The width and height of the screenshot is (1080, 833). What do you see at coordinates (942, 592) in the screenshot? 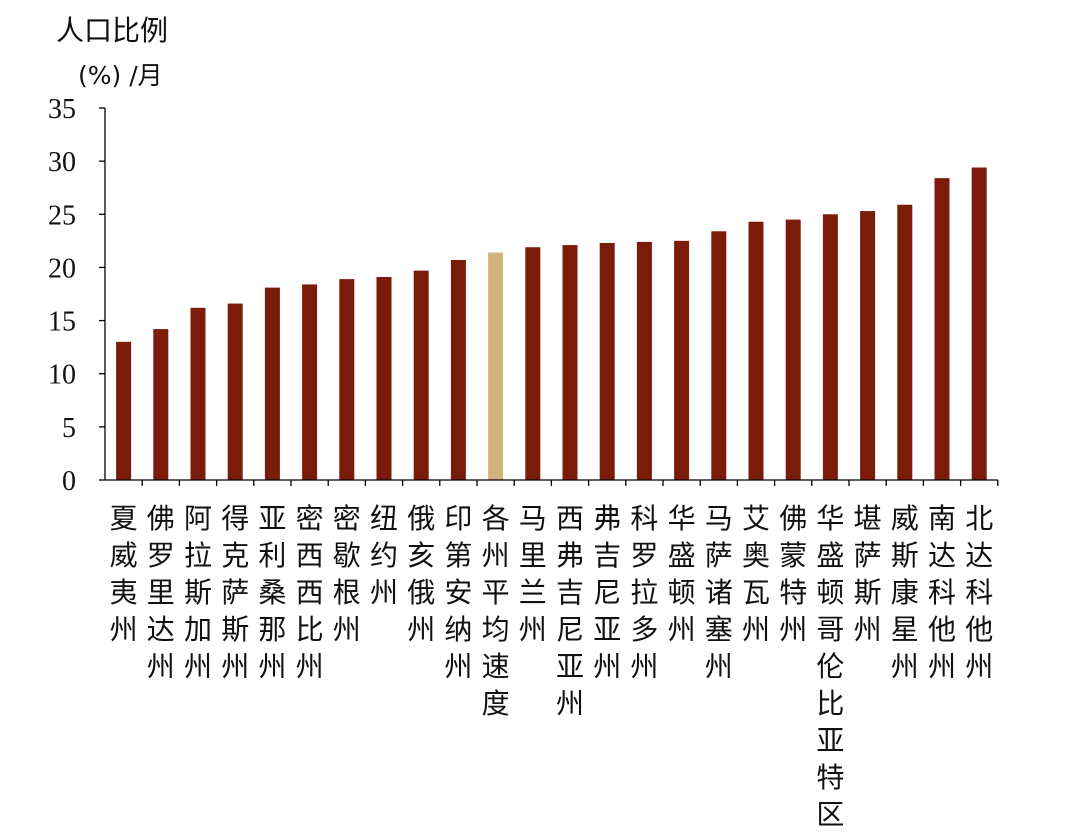
I see `x-category-label: 南达科他州` at bounding box center [942, 592].